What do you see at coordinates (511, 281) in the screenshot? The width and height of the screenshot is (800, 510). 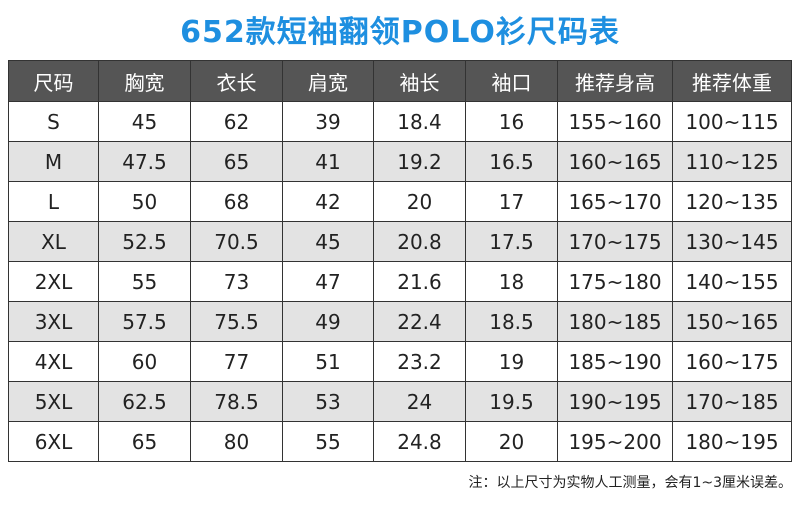 I see `table-cell: 18` at bounding box center [511, 281].